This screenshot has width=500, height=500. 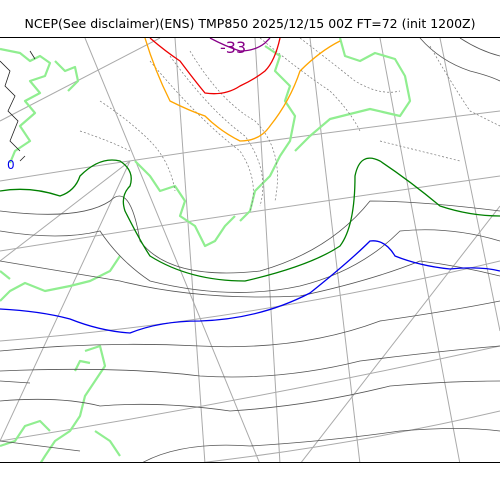 I want to click on isotherm-purple, so click(x=240, y=45).